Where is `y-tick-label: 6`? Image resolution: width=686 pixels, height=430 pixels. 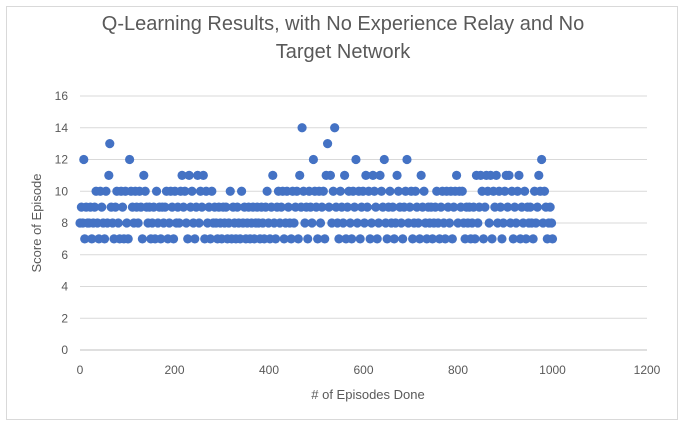
y-tick-label: 6 is located at coordinates (64, 255).